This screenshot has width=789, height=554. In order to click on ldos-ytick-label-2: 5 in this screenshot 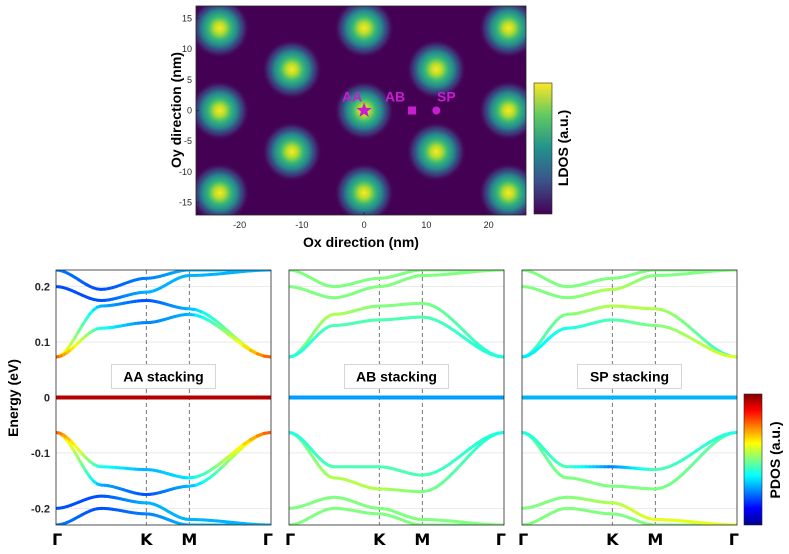, I will do `click(189, 80)`.